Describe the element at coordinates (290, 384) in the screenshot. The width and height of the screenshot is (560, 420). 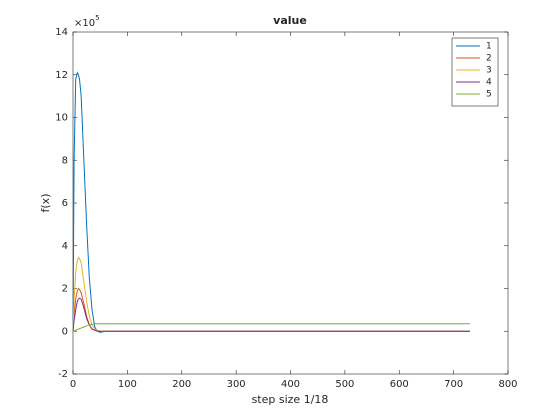
I see `x-tick-label: 400` at that location.